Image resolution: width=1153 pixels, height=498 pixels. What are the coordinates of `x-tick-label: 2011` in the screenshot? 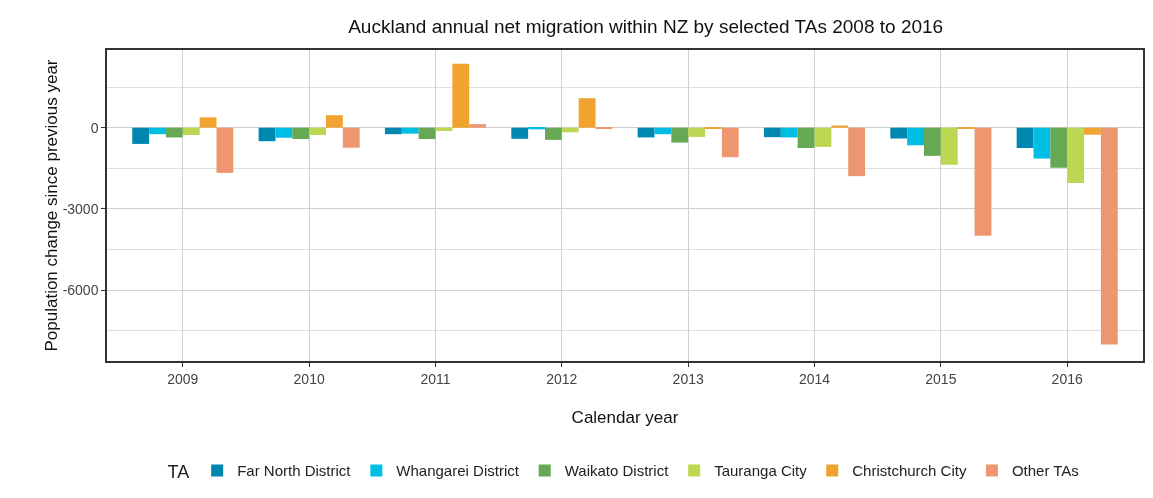 It's located at (435, 378).